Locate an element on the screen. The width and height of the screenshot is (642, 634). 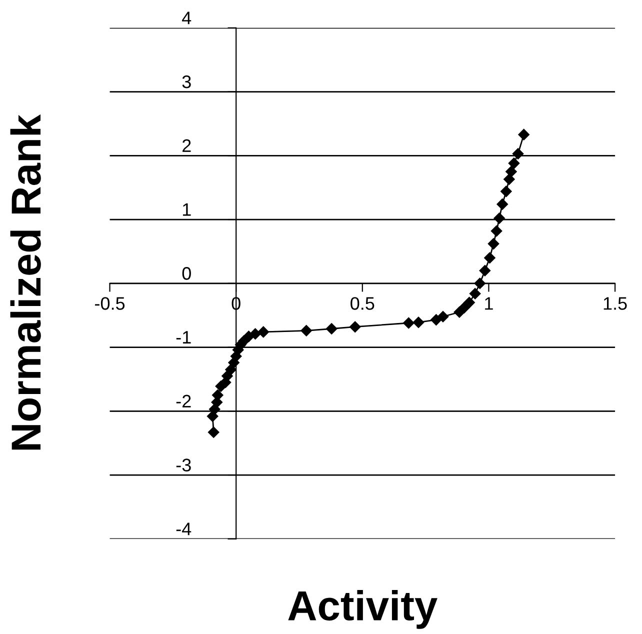
y-tick-label: -2 is located at coordinates (183, 401).